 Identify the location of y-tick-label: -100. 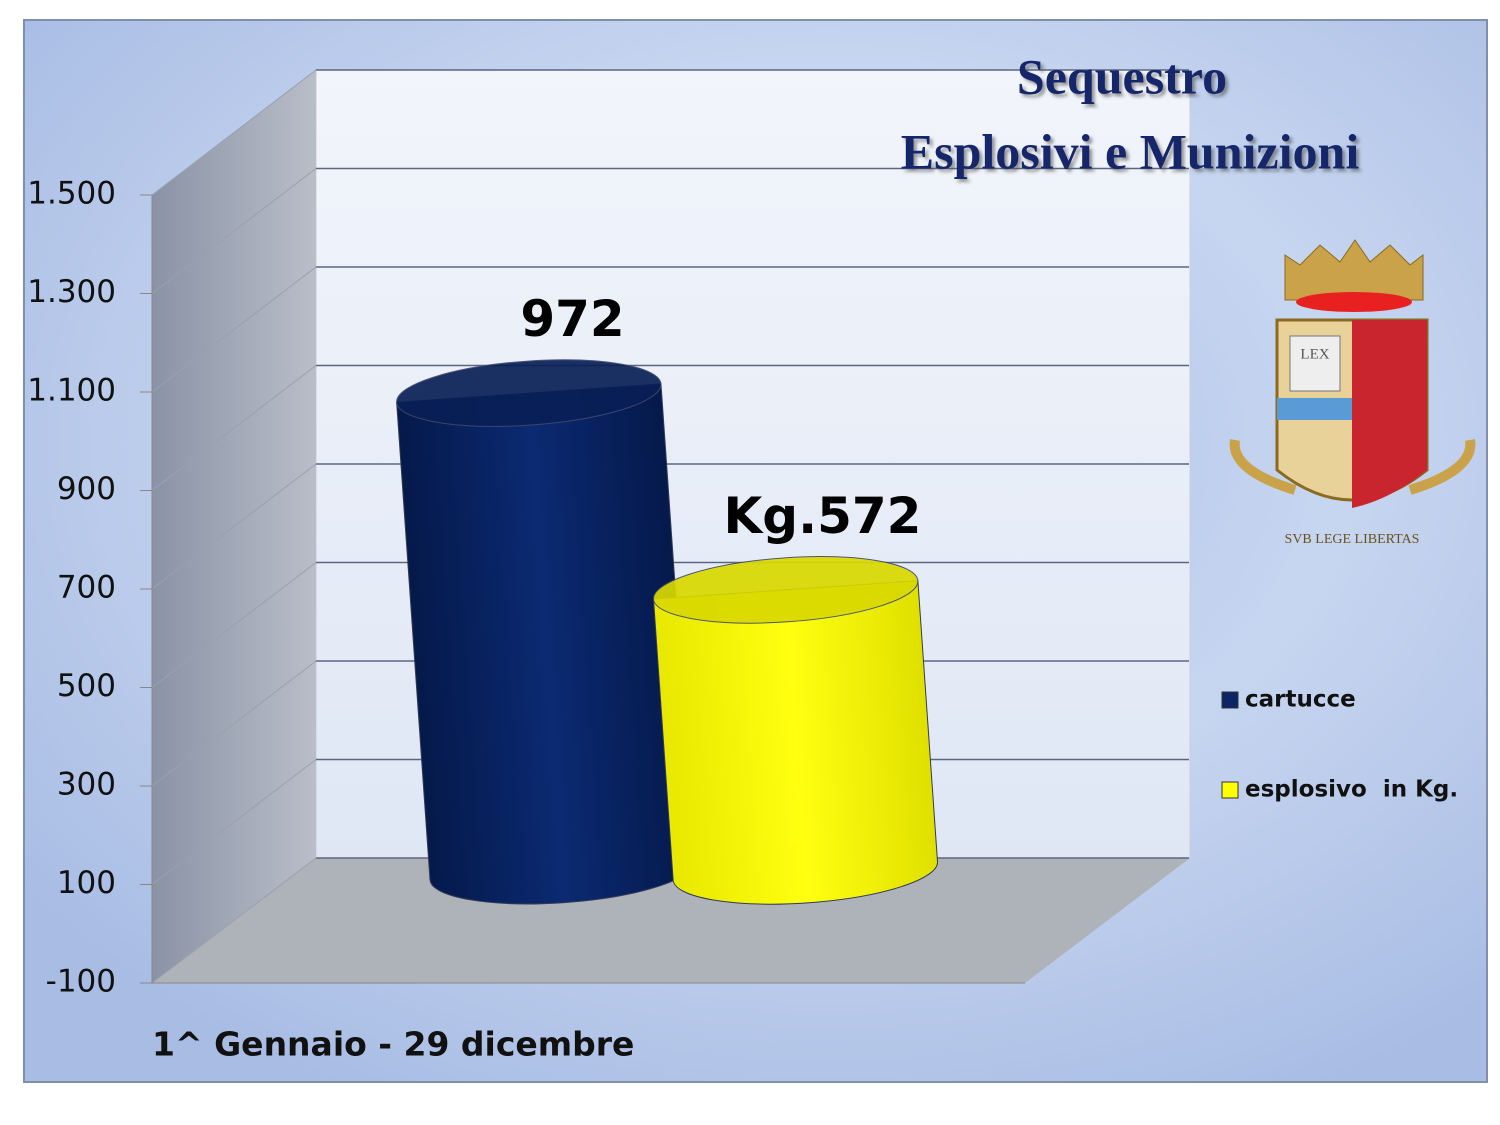
(81, 982).